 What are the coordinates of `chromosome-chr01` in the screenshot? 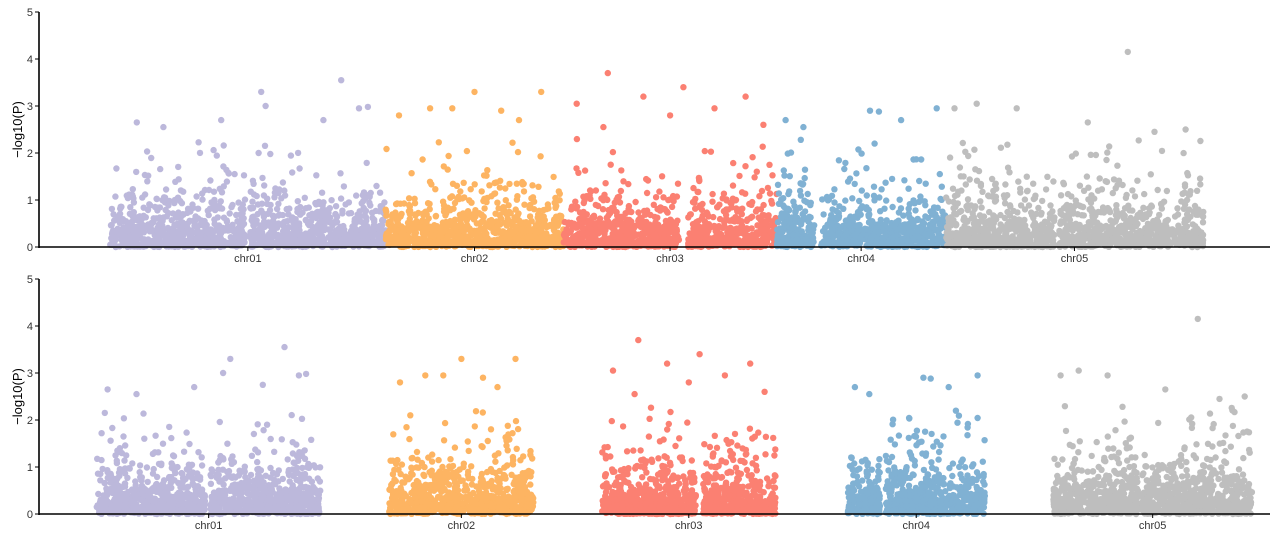 It's located at (248, 164).